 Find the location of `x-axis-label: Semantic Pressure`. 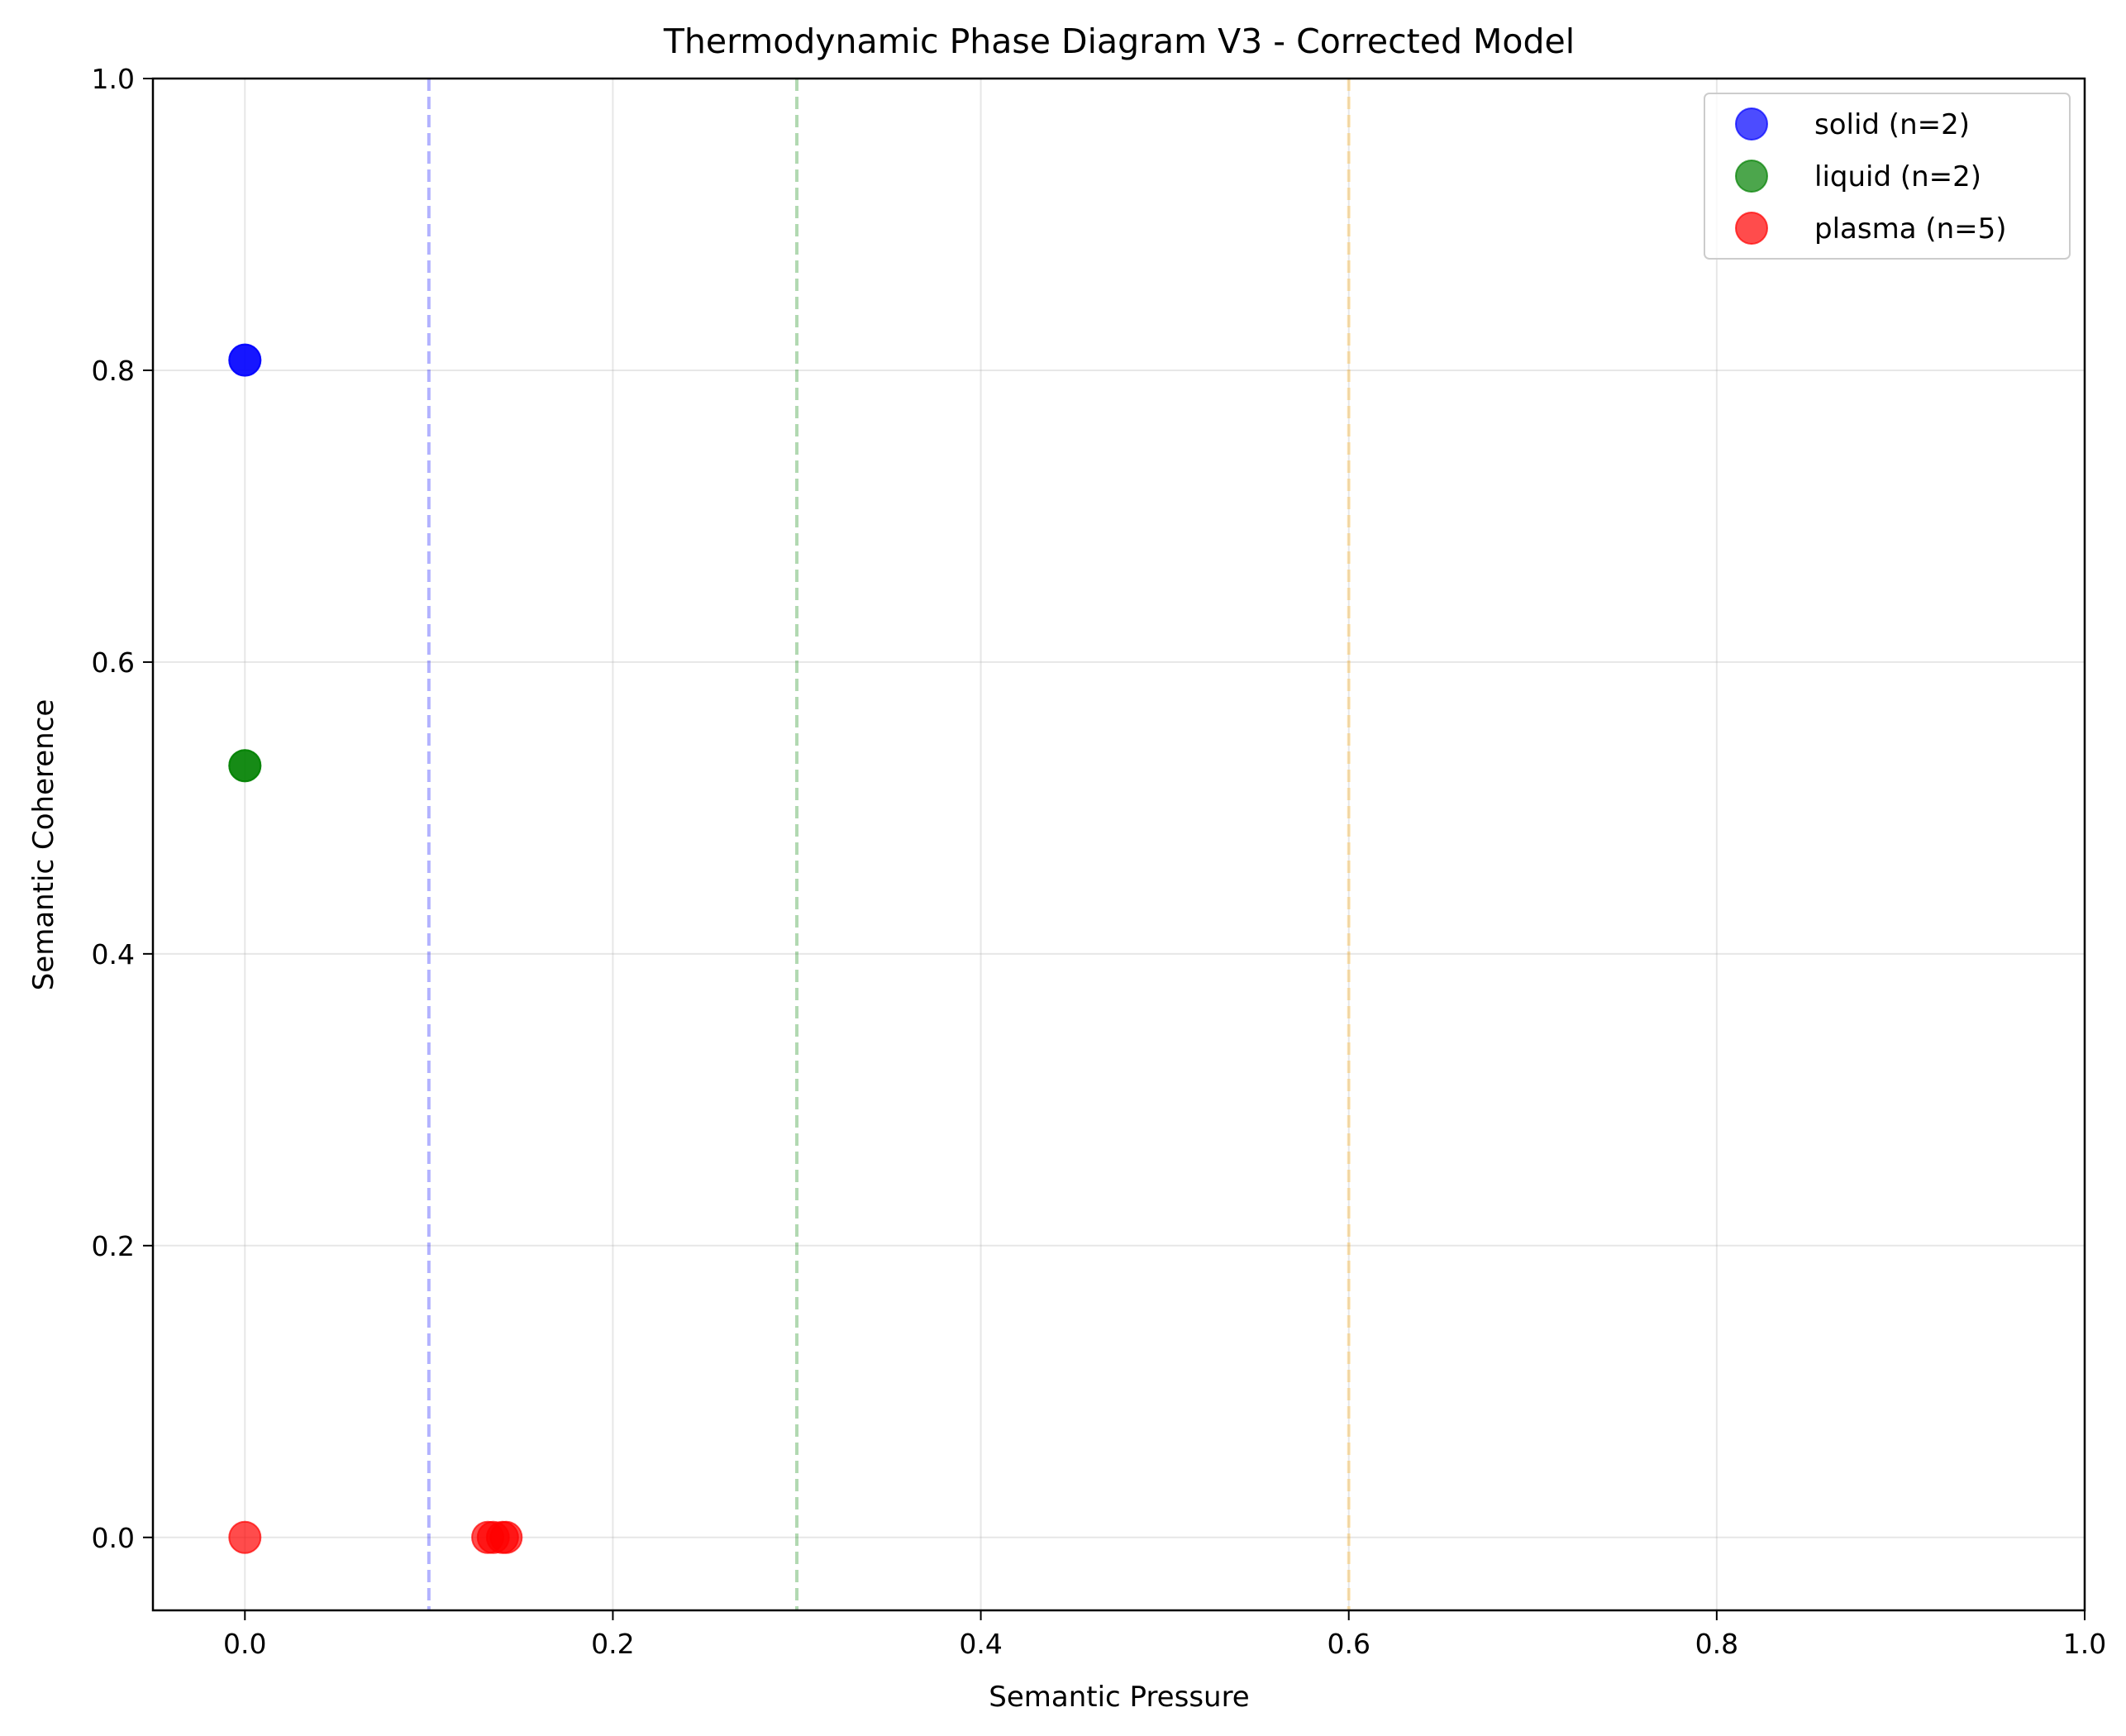

x-axis-label: Semantic Pressure is located at coordinates (1119, 1697).